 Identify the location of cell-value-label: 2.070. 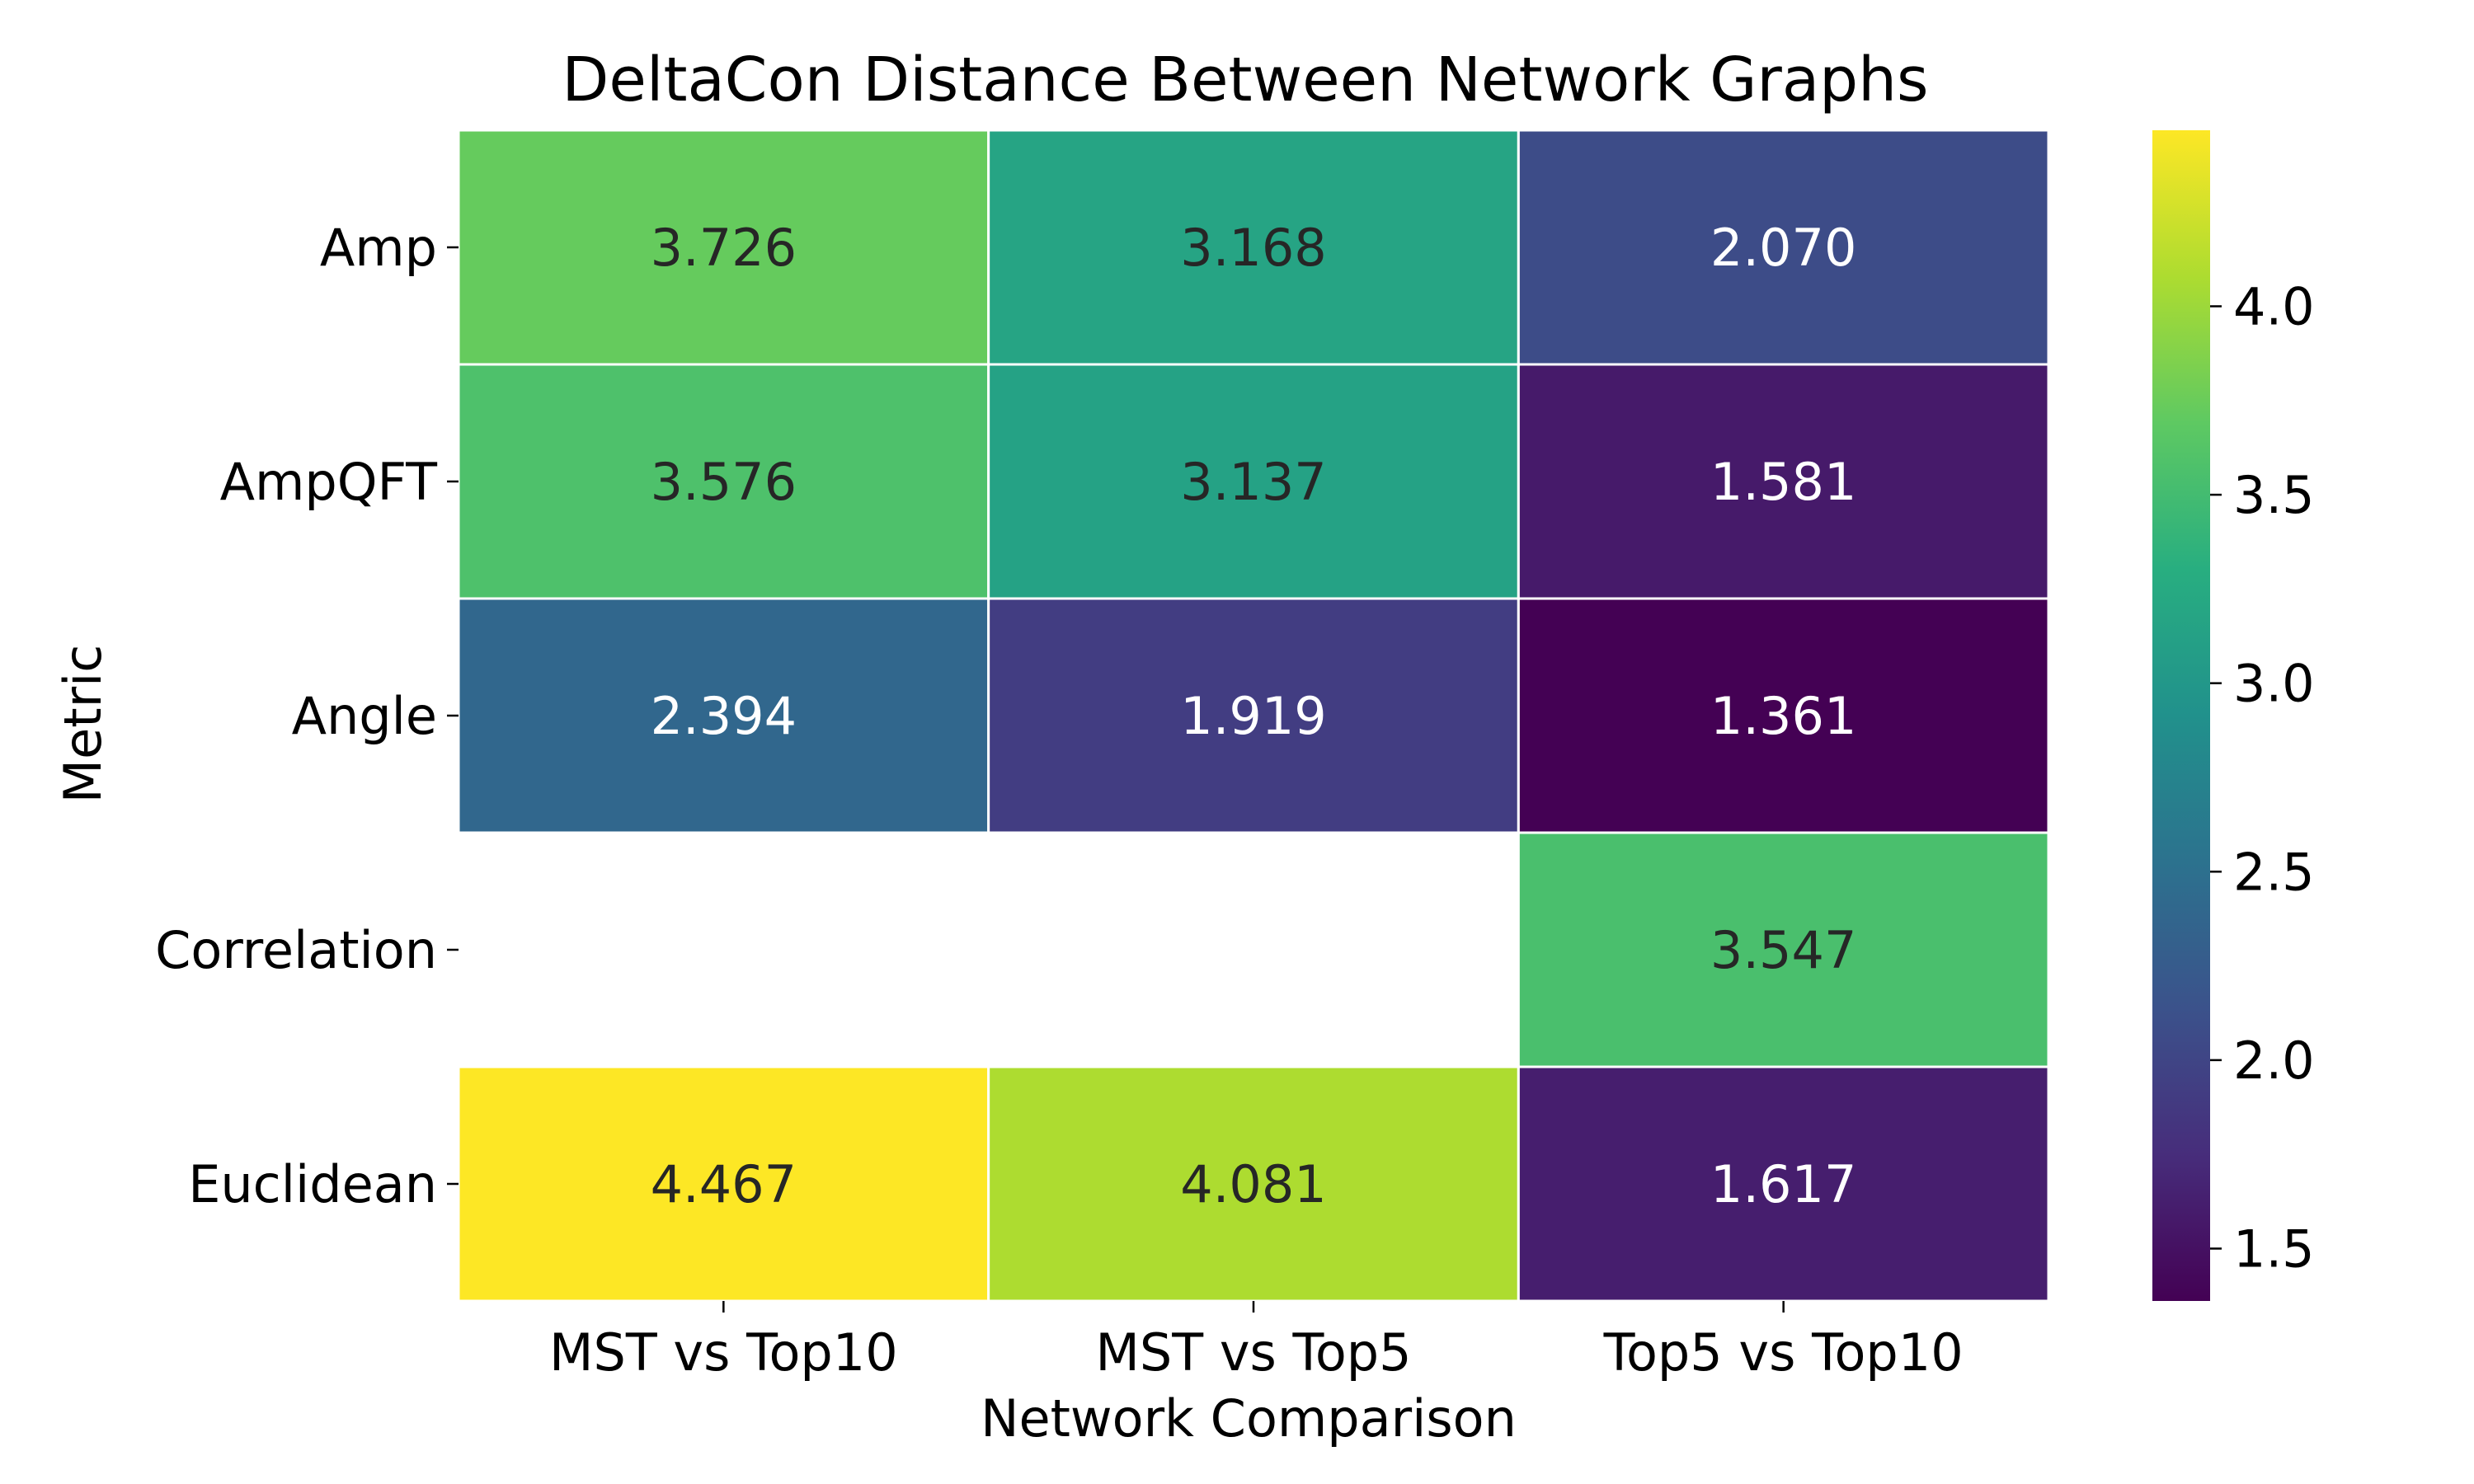
(1783, 248).